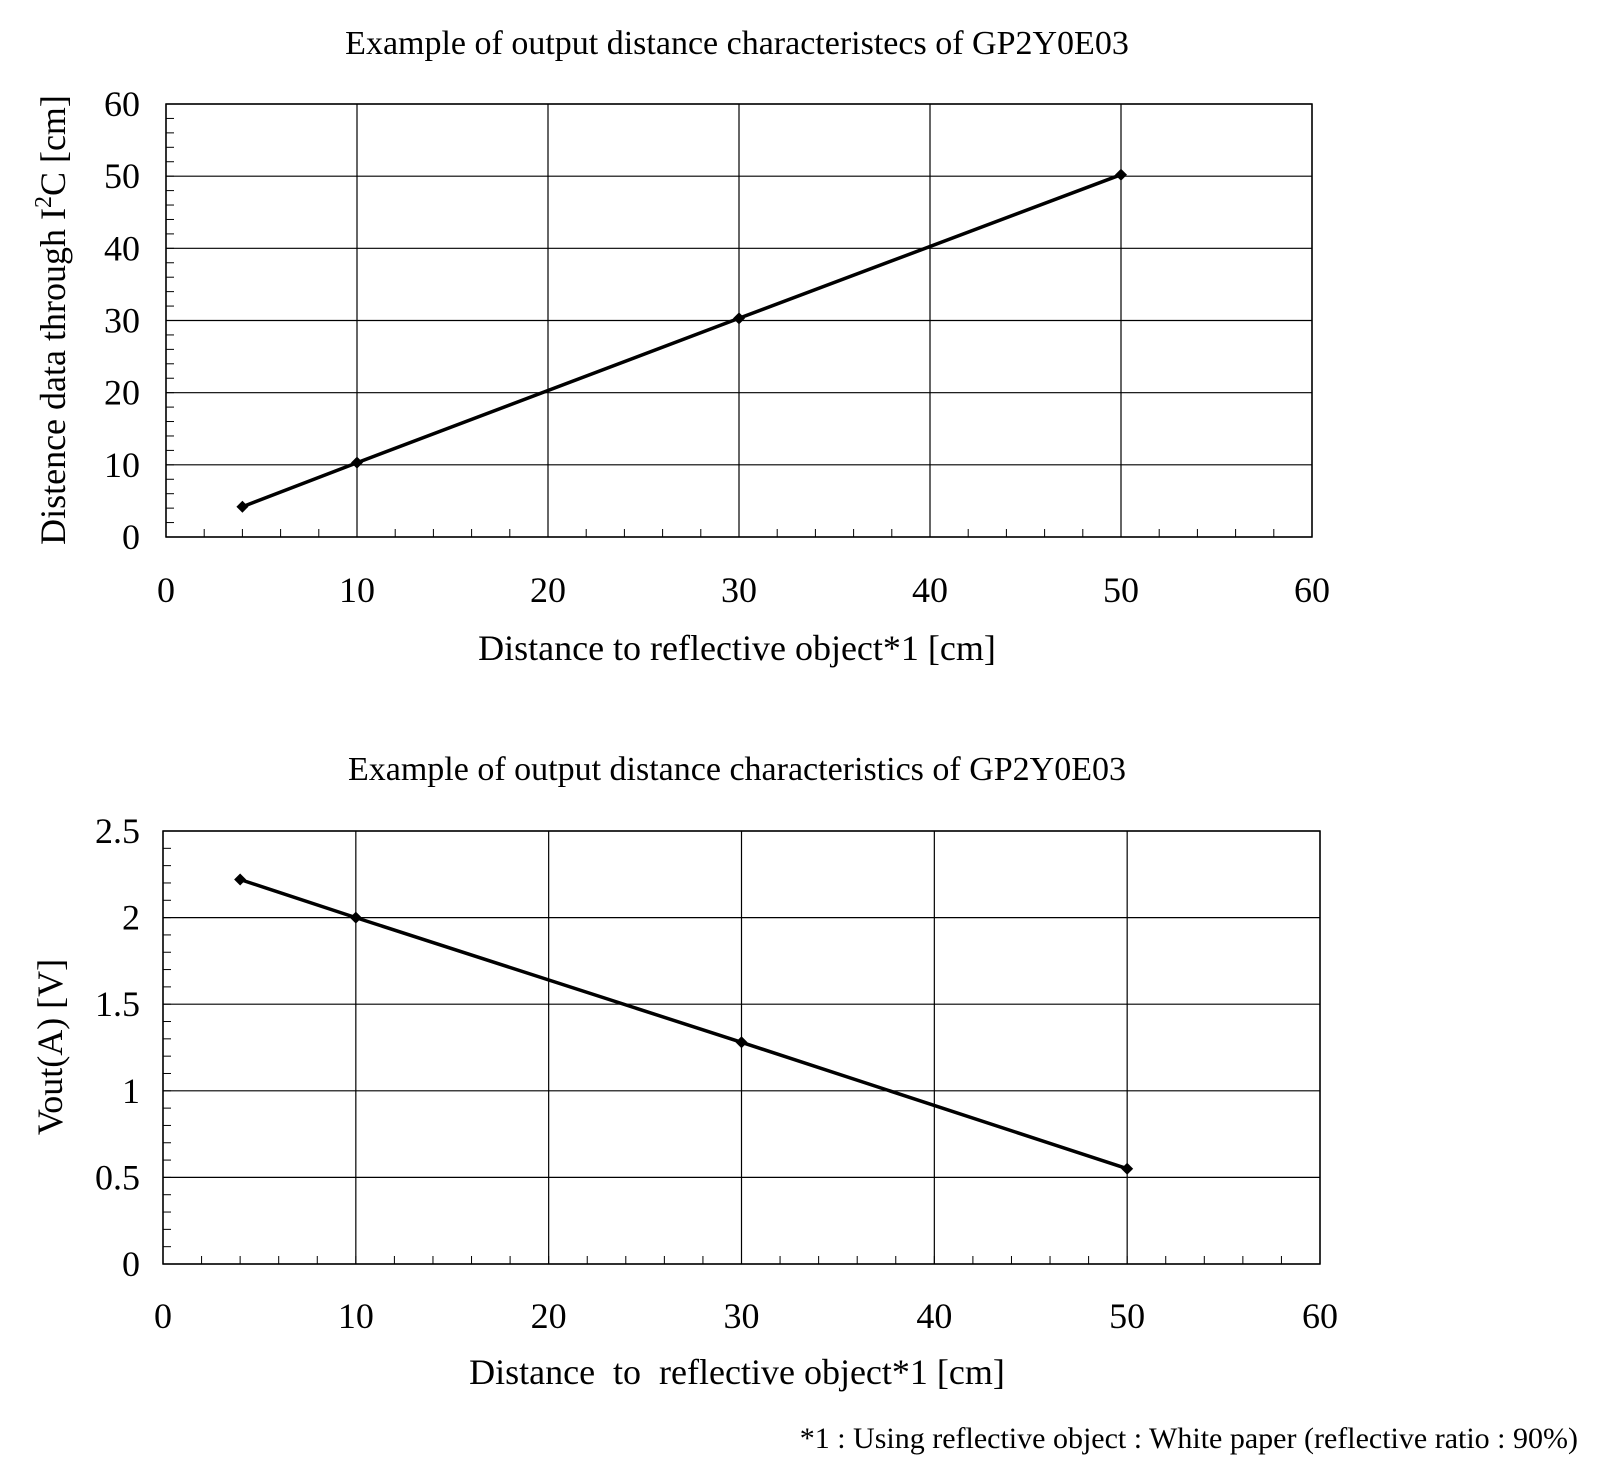  What do you see at coordinates (53, 145) in the screenshot?
I see `y-axis-label-rest: C [cm]` at bounding box center [53, 145].